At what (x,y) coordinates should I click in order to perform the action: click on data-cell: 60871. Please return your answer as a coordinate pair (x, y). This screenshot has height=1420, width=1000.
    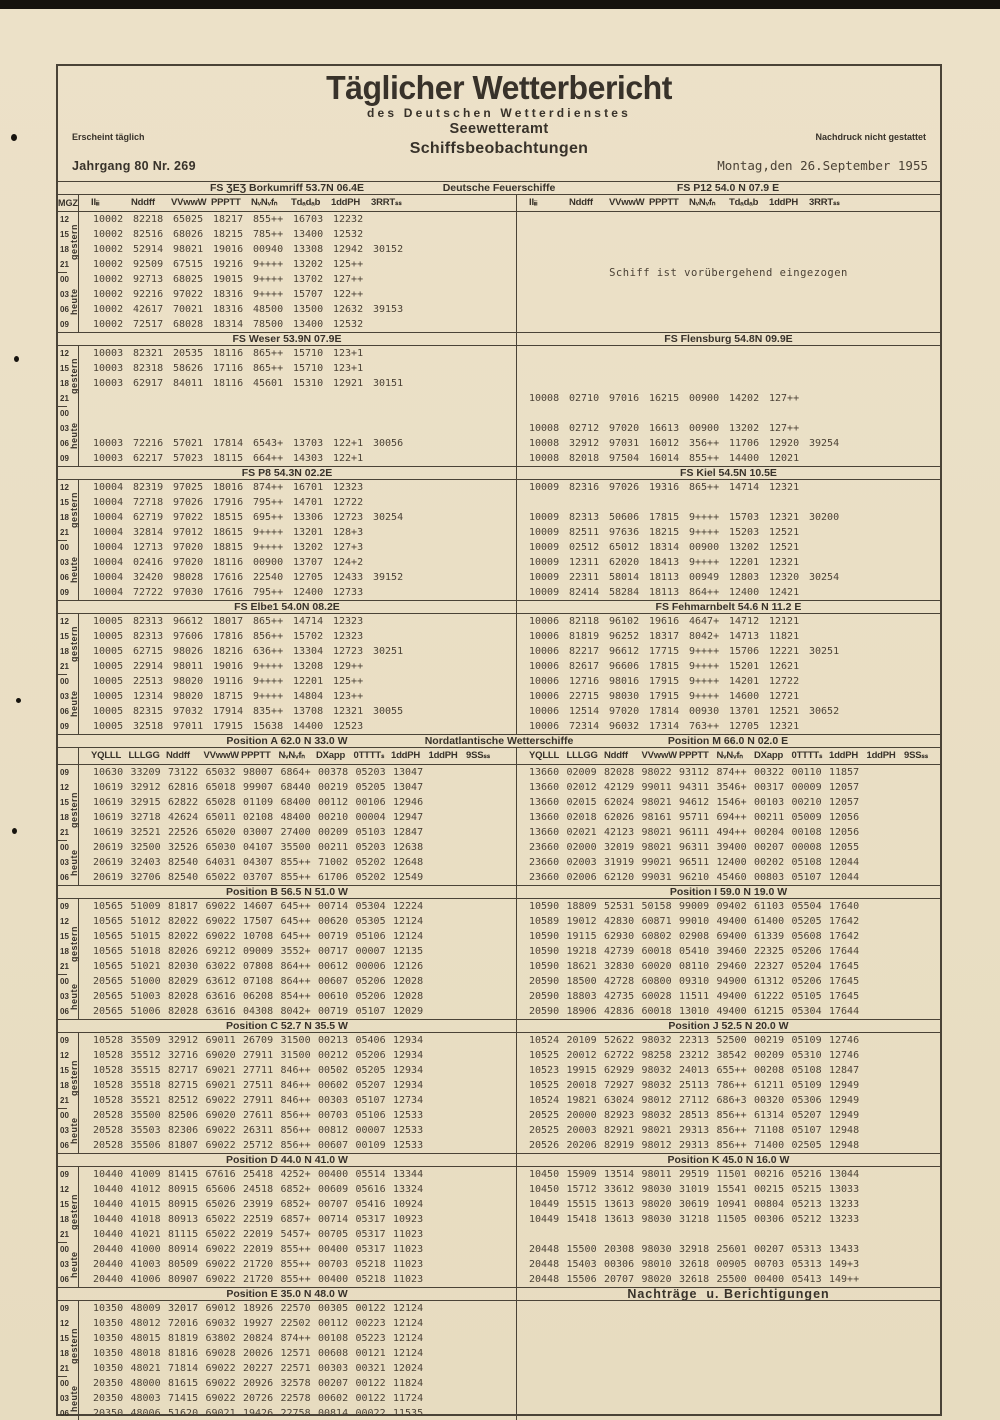
    Looking at the image, I should click on (656, 921).